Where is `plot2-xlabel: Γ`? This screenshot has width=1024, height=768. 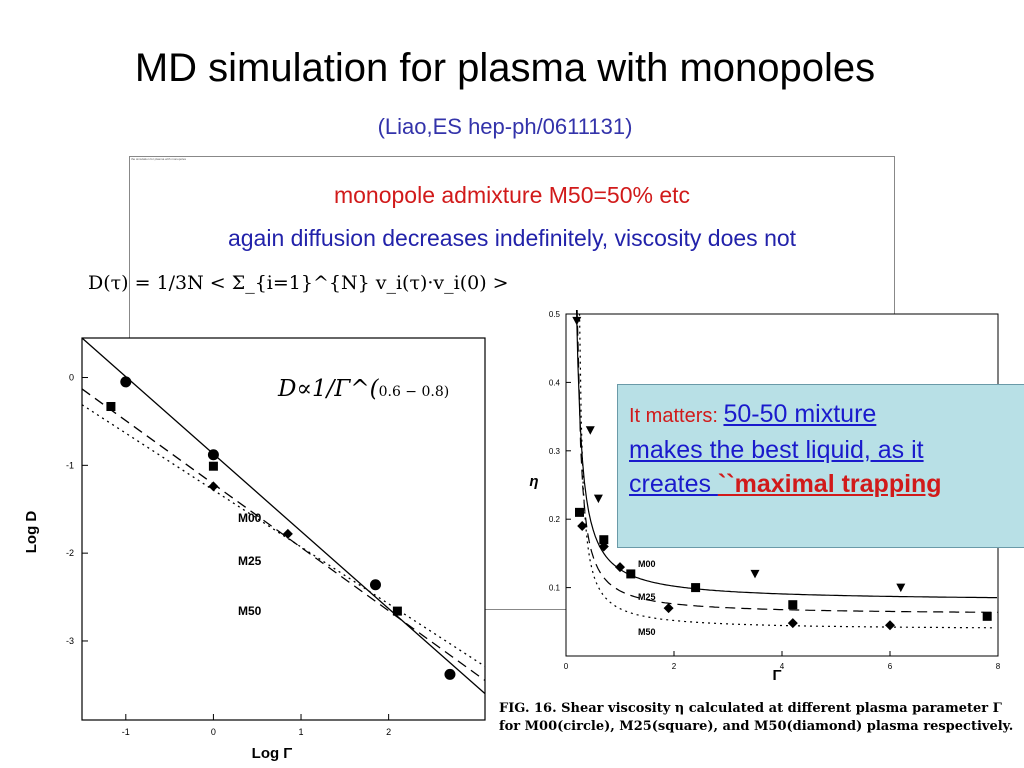 plot2-xlabel: Γ is located at coordinates (776, 675).